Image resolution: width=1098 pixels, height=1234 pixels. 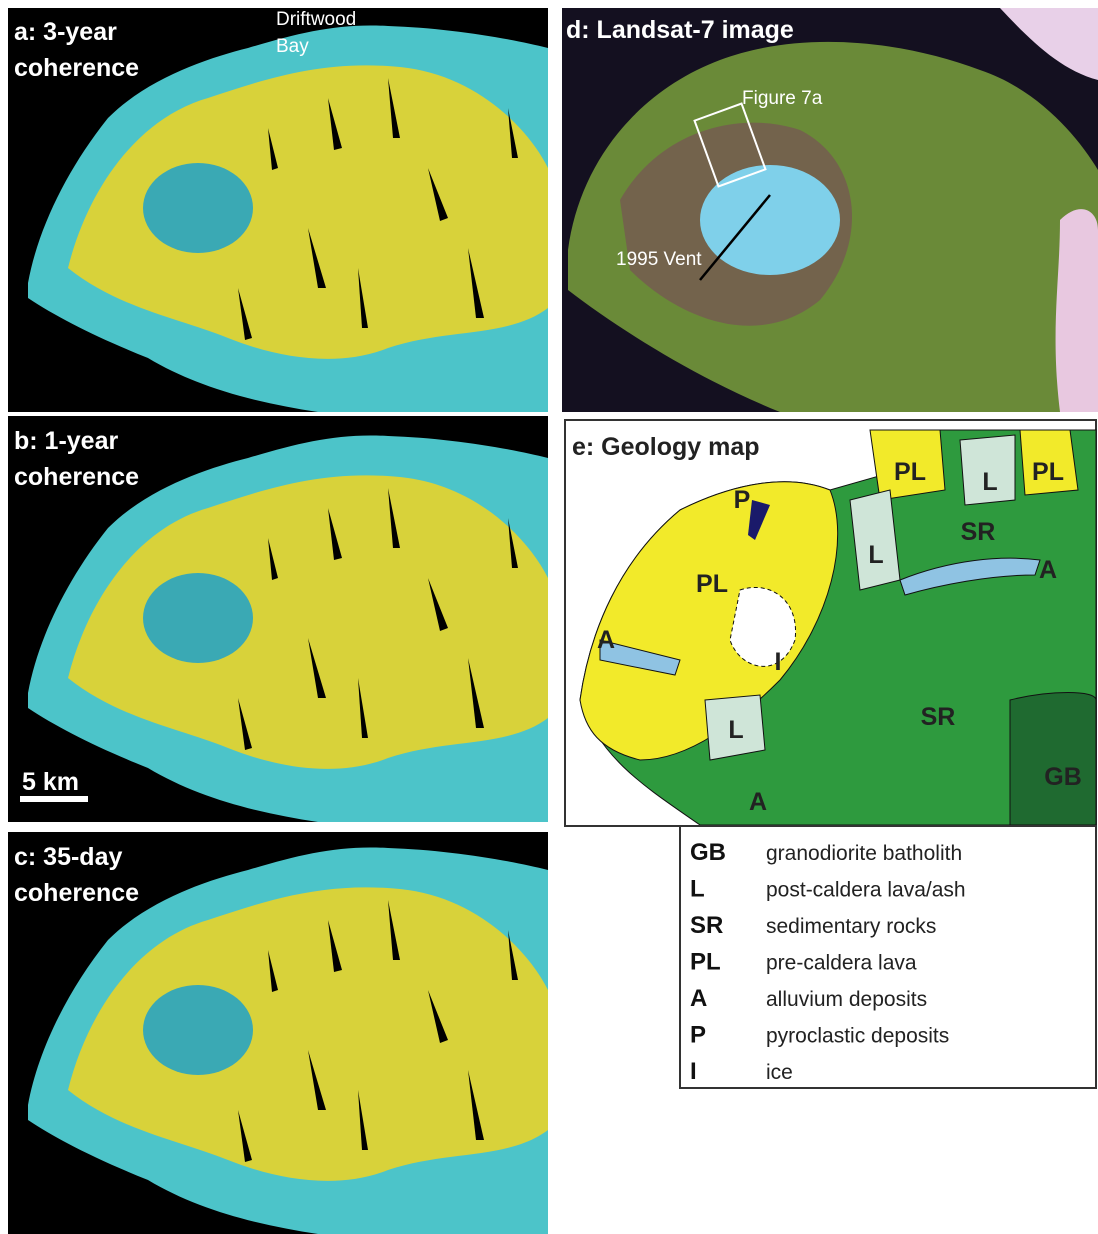 What do you see at coordinates (851, 926) in the screenshot?
I see `legend-description: sedimentary rocks` at bounding box center [851, 926].